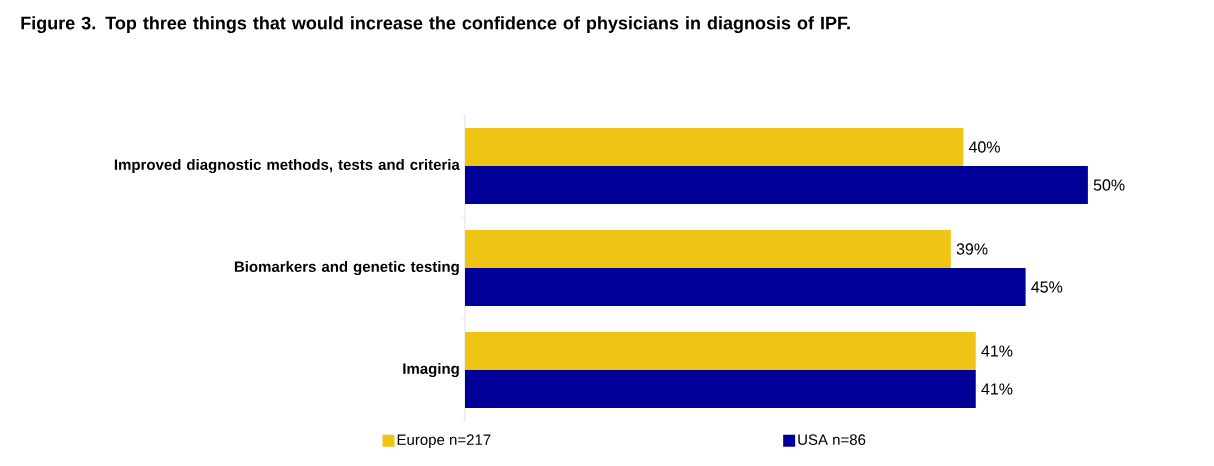 This screenshot has width=1214, height=466. I want to click on data-label: 39%, so click(972, 249).